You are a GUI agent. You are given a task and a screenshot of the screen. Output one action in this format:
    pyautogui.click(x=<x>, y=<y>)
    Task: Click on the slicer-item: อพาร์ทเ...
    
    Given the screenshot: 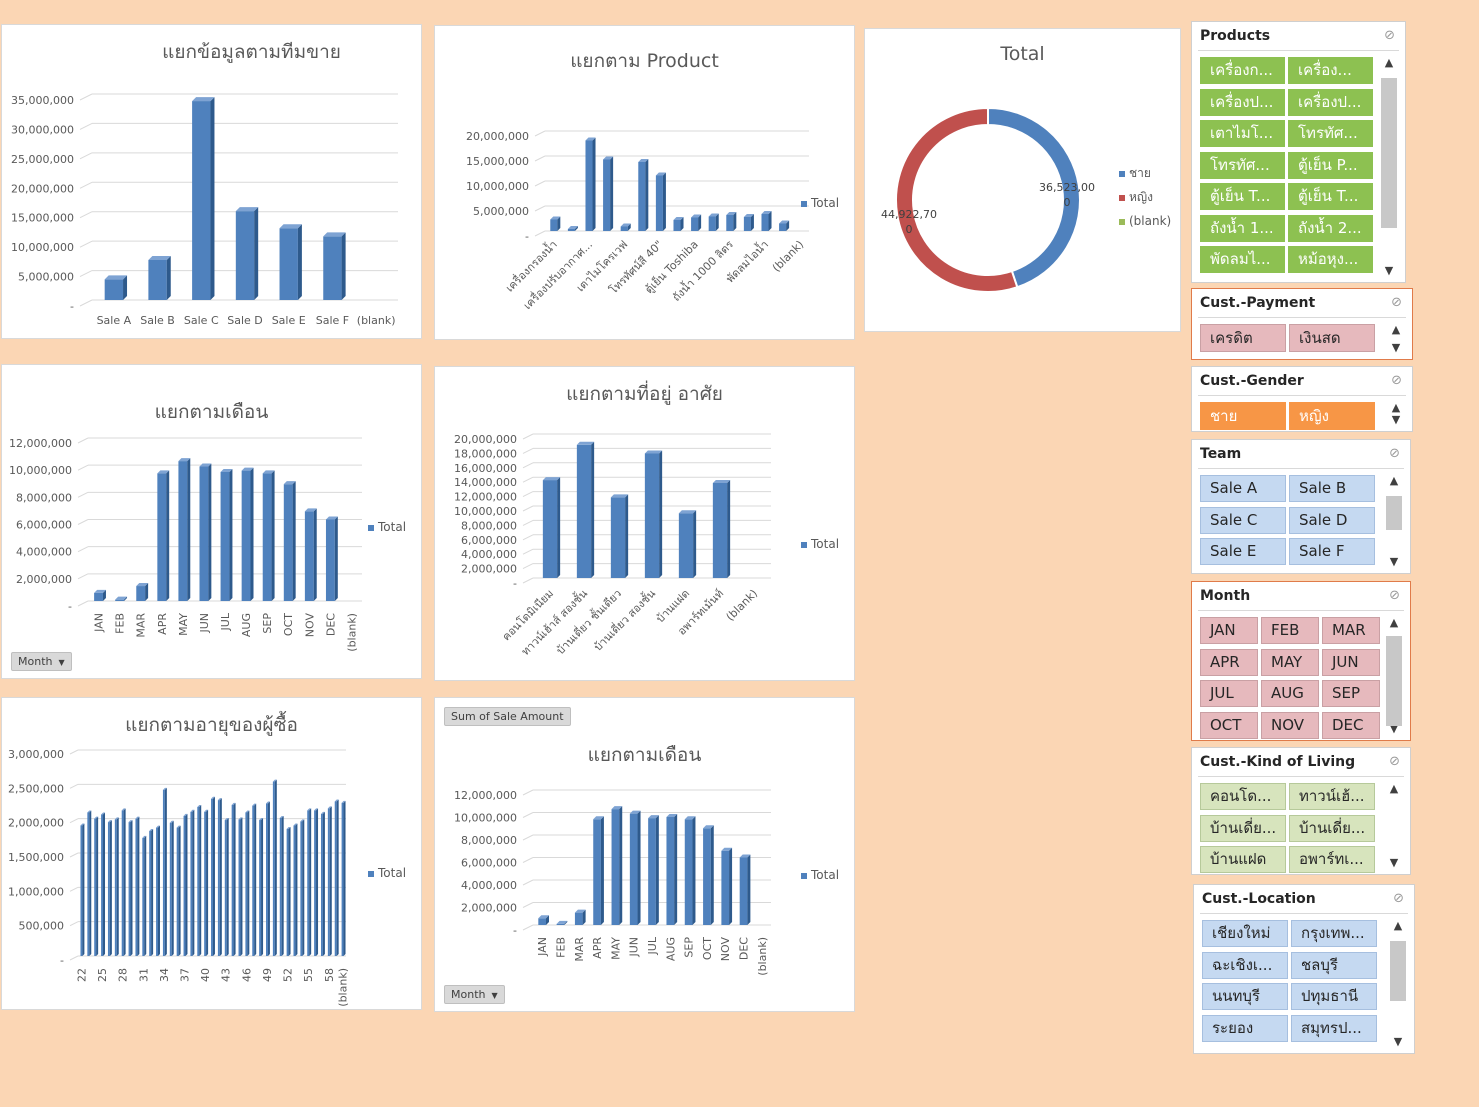 What is the action you would take?
    pyautogui.click(x=1332, y=859)
    